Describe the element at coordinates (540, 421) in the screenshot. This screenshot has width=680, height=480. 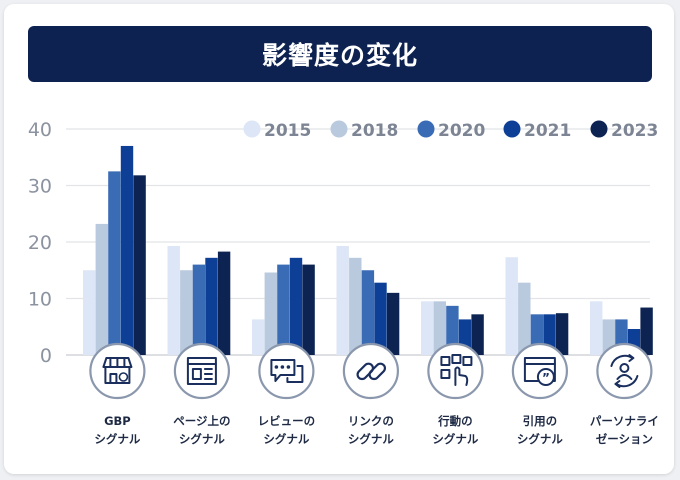
I see `category-label: 引用の` at that location.